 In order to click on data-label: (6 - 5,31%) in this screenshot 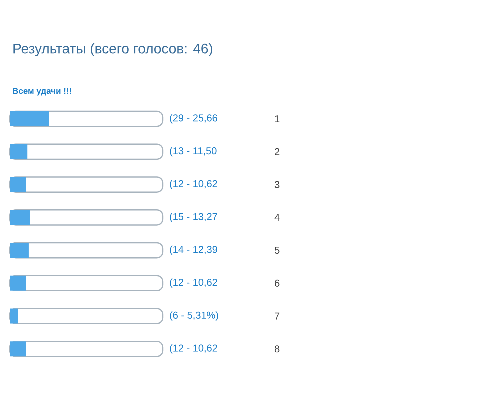, I will do `click(194, 316)`.